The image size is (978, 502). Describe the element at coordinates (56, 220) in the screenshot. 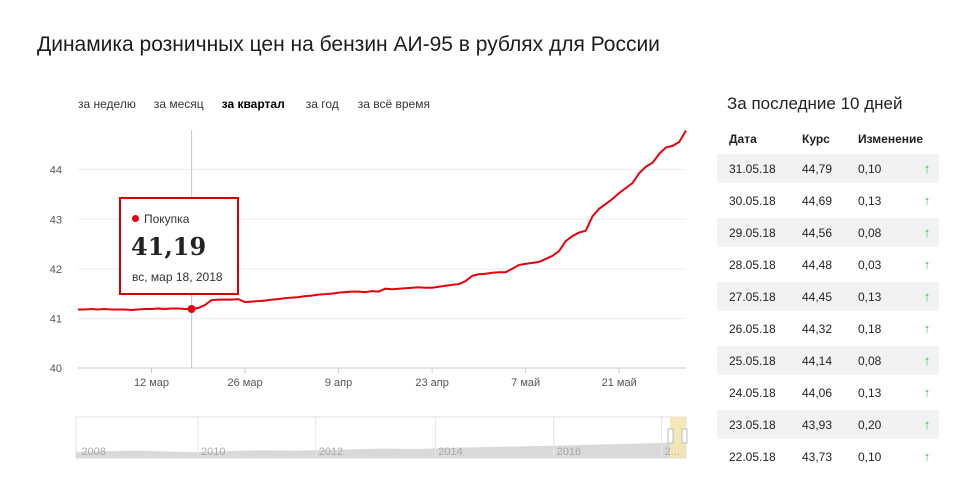

I see `y-tick-label: 43` at that location.